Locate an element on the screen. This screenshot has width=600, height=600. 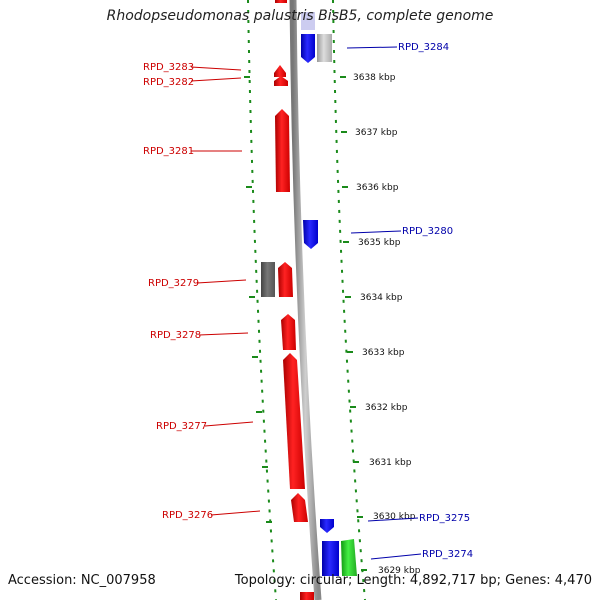
gene-grey-3279a is located at coordinates (268, 279).